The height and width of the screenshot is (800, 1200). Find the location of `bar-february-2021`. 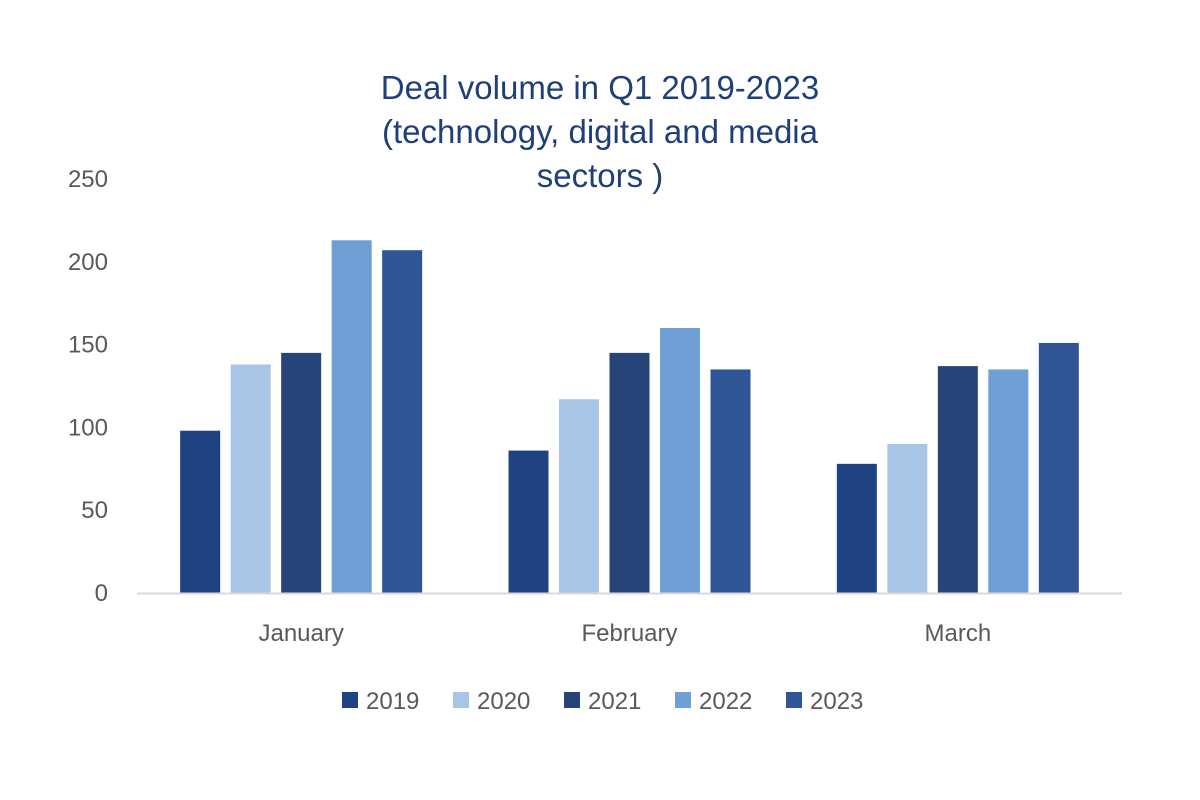

bar-february-2021 is located at coordinates (629, 472).